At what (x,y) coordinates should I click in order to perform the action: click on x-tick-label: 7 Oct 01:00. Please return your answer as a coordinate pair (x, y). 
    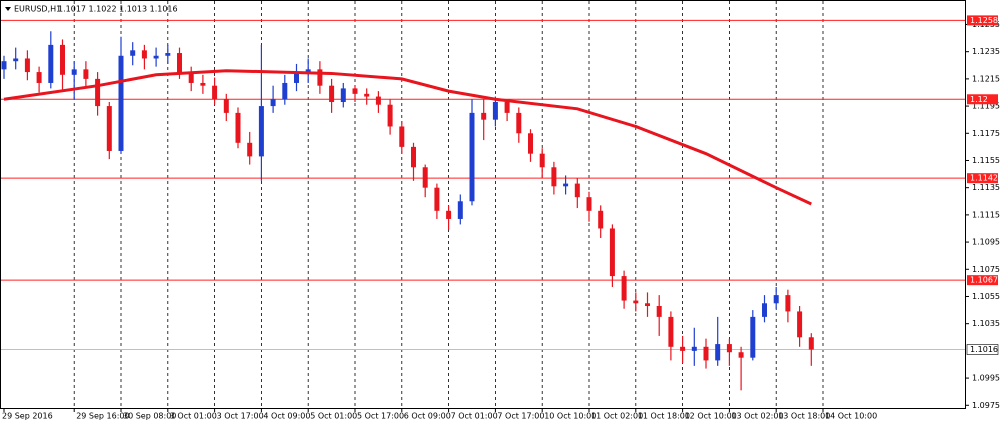
    Looking at the image, I should click on (474, 416).